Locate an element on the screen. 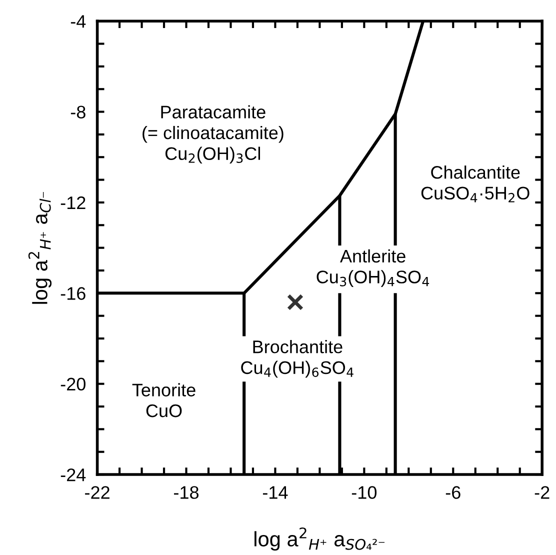  y-tick-label: -12 is located at coordinates (73, 203).